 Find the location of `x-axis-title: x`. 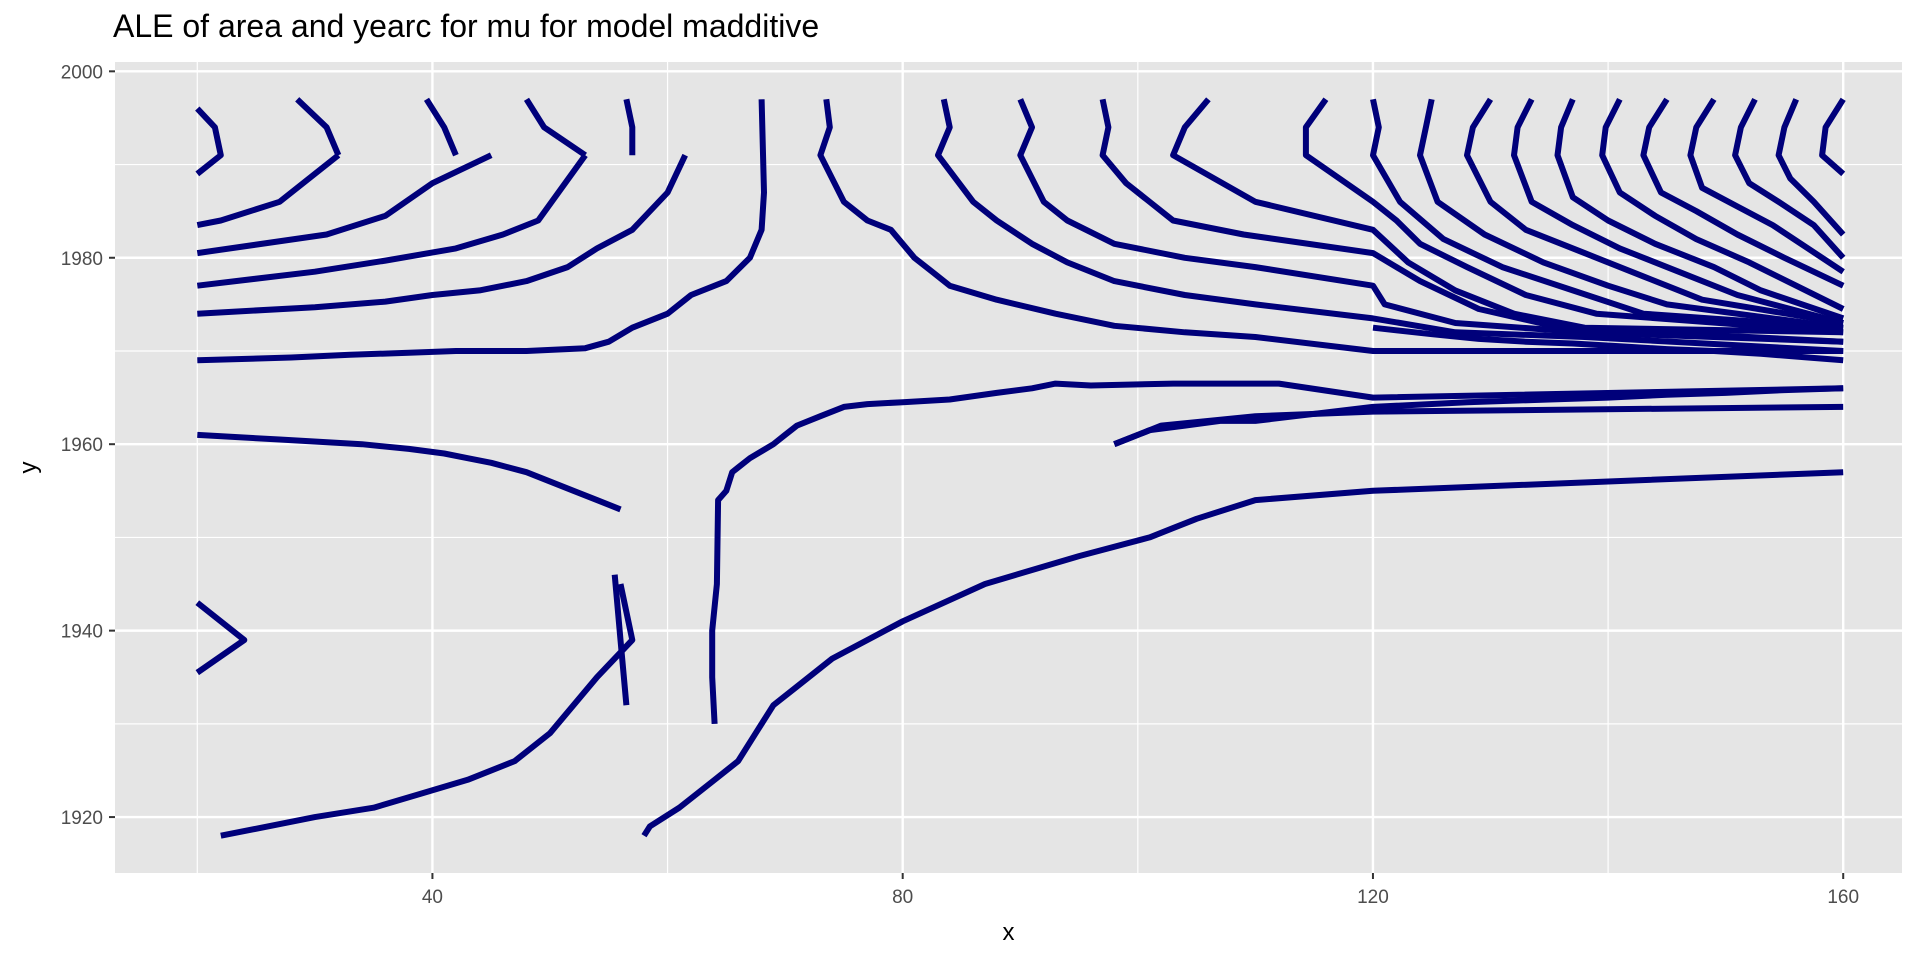

x-axis-title: x is located at coordinates (1009, 932).